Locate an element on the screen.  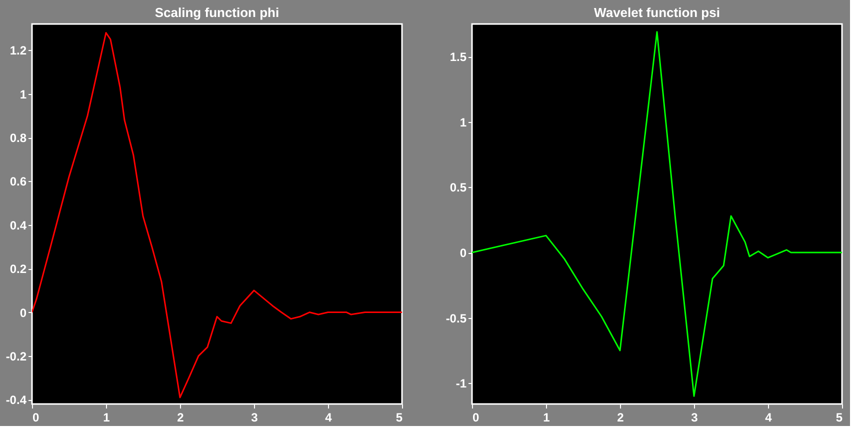
y-tick-label: -1 is located at coordinates (461, 383).